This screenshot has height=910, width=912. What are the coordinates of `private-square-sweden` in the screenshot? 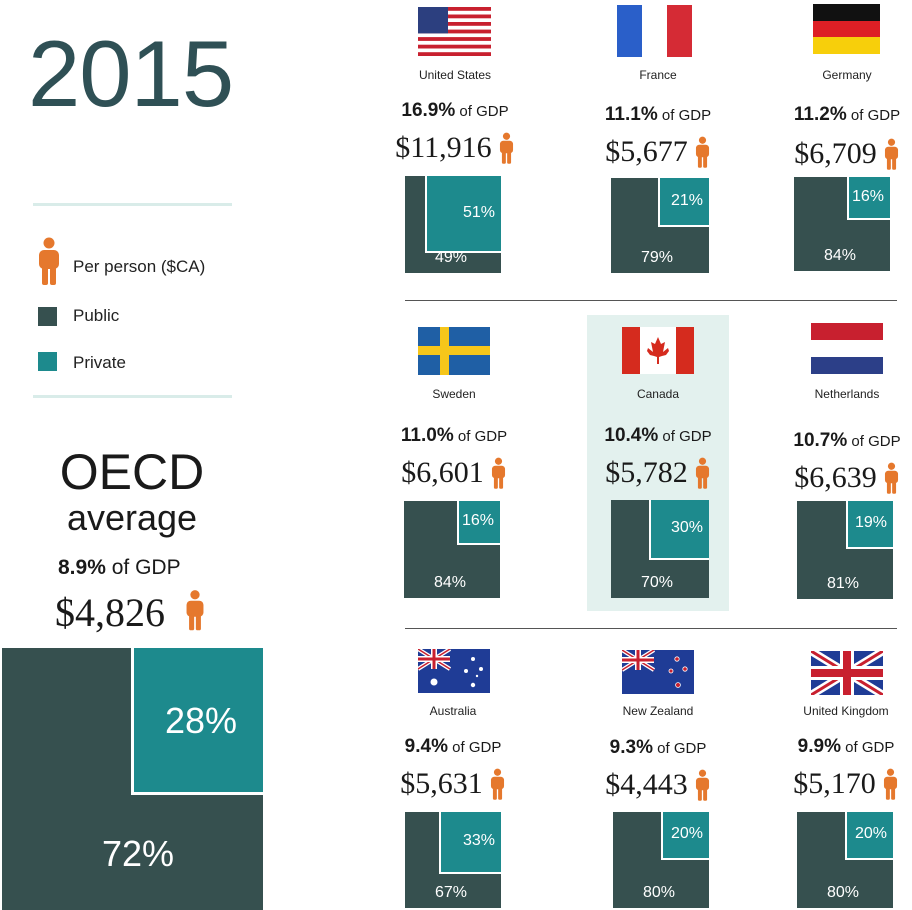 It's located at (478, 523).